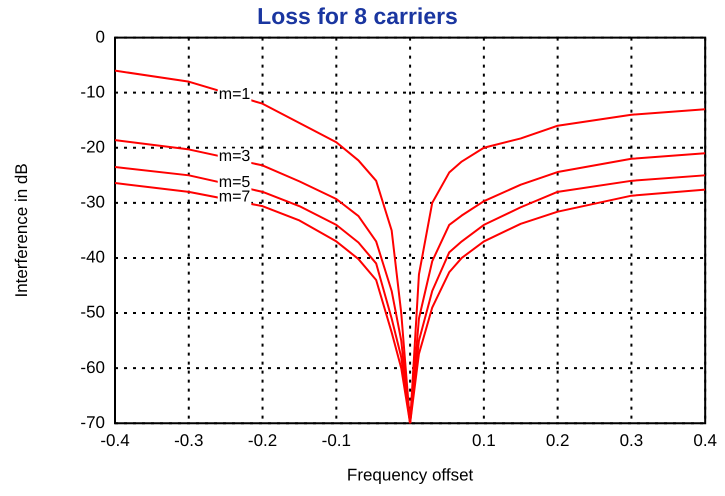 The height and width of the screenshot is (496, 725). What do you see at coordinates (234, 197) in the screenshot?
I see `series-label: m=7` at bounding box center [234, 197].